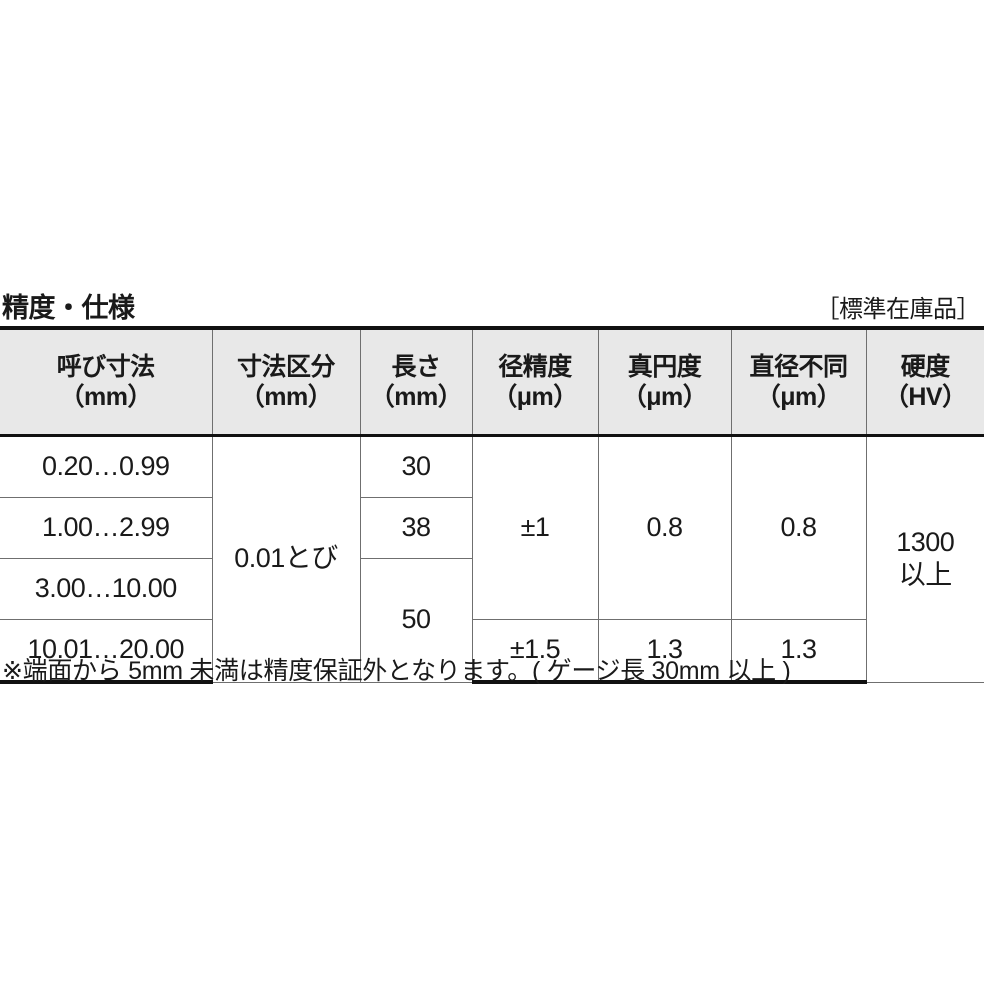 This screenshot has height=984, width=984. What do you see at coordinates (535, 381) in the screenshot?
I see `column-header-diameter-accuracy: 径精度 （μm）` at bounding box center [535, 381].